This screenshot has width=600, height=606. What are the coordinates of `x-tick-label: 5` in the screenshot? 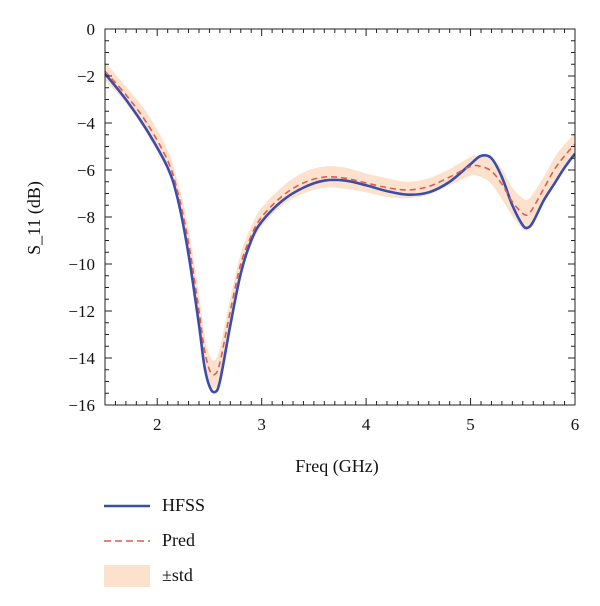 It's located at (470, 424).